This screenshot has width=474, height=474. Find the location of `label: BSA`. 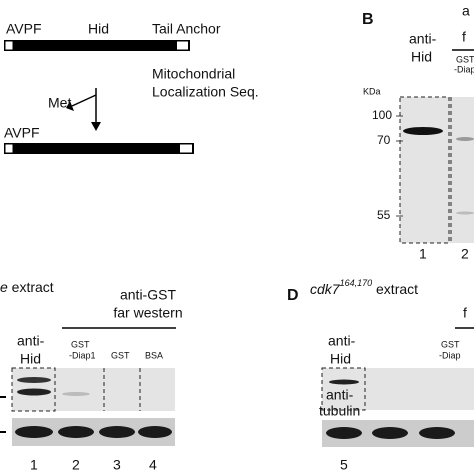

label: BSA is located at coordinates (154, 355).